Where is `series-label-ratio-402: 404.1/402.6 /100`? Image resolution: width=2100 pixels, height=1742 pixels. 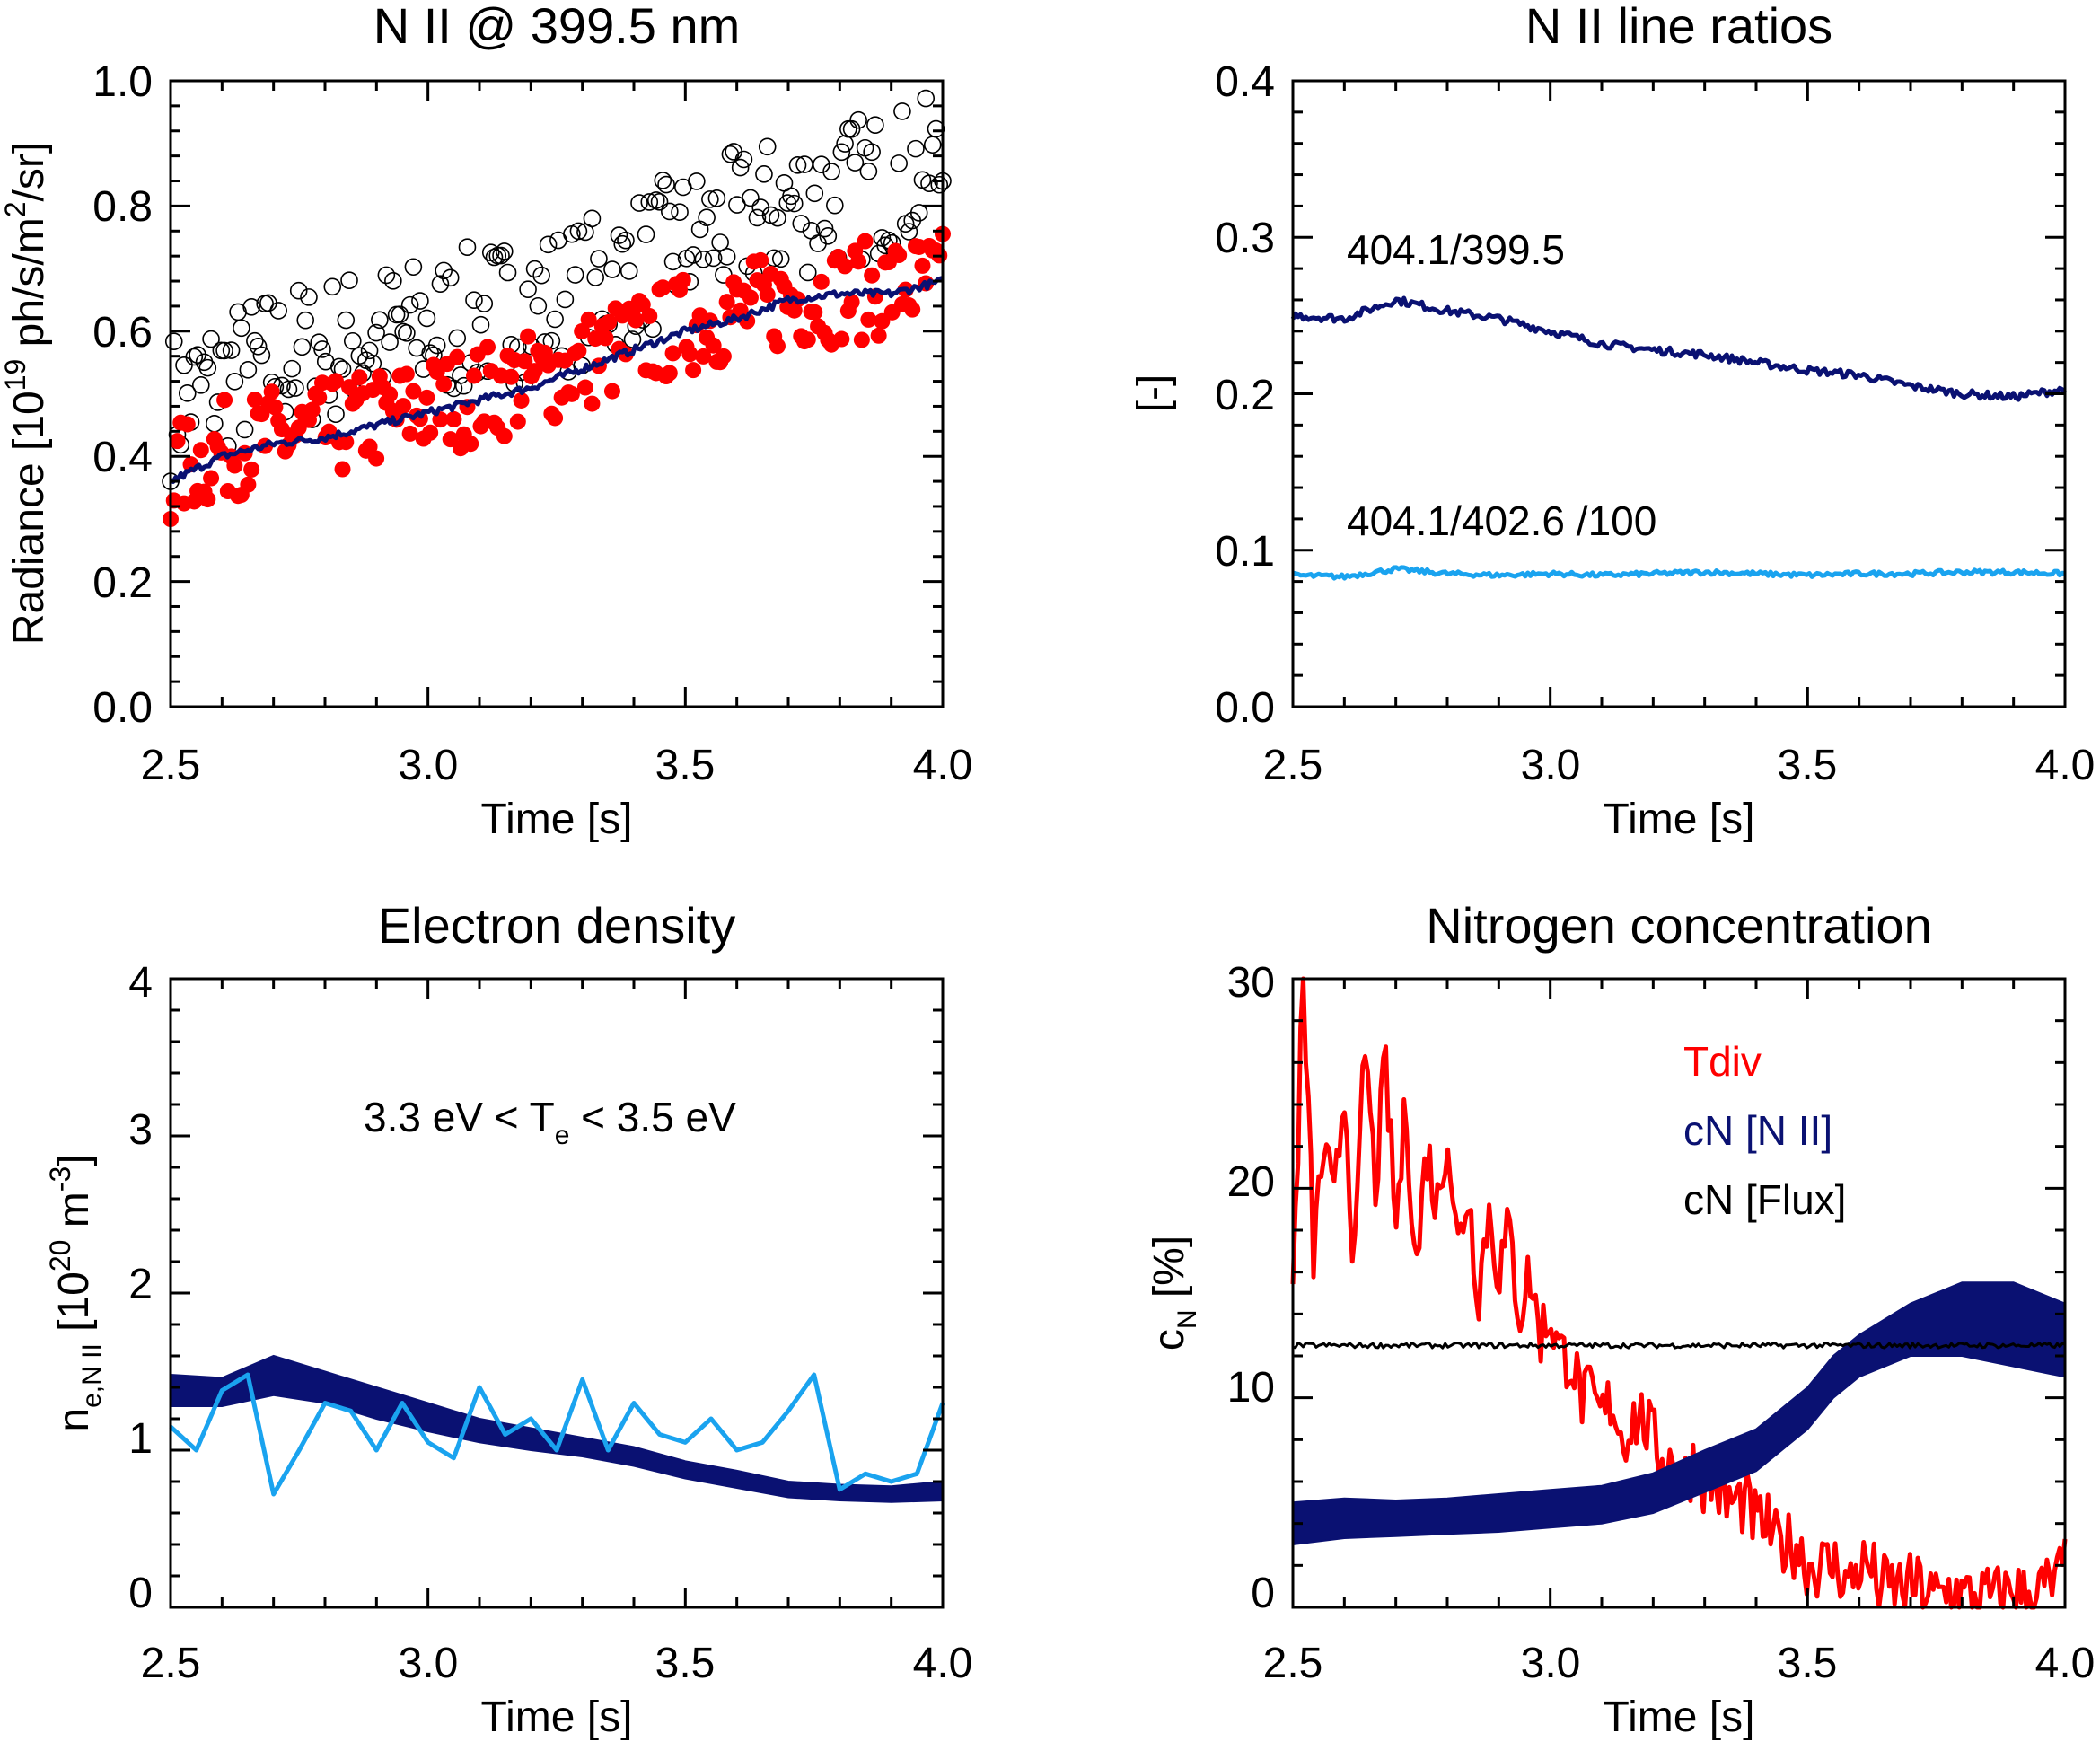
series-label-ratio-402: 404.1/402.6 /100 is located at coordinates (1501, 520).